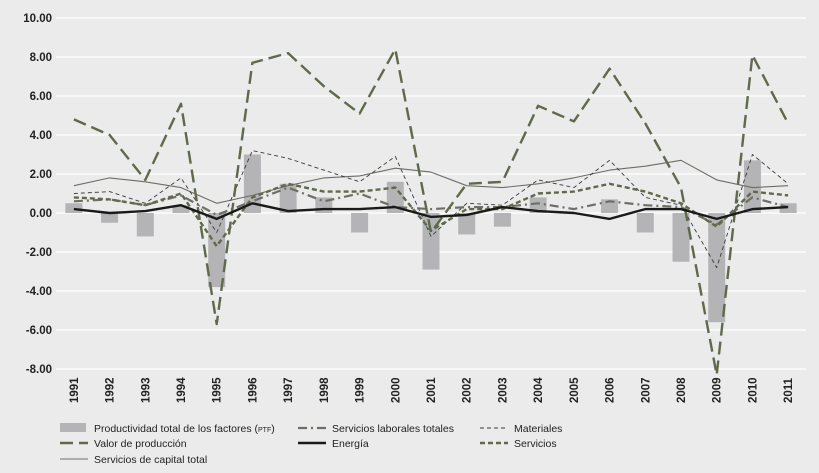  Describe the element at coordinates (39, 292) in the screenshot. I see `y-tick-label: -4.00` at that location.